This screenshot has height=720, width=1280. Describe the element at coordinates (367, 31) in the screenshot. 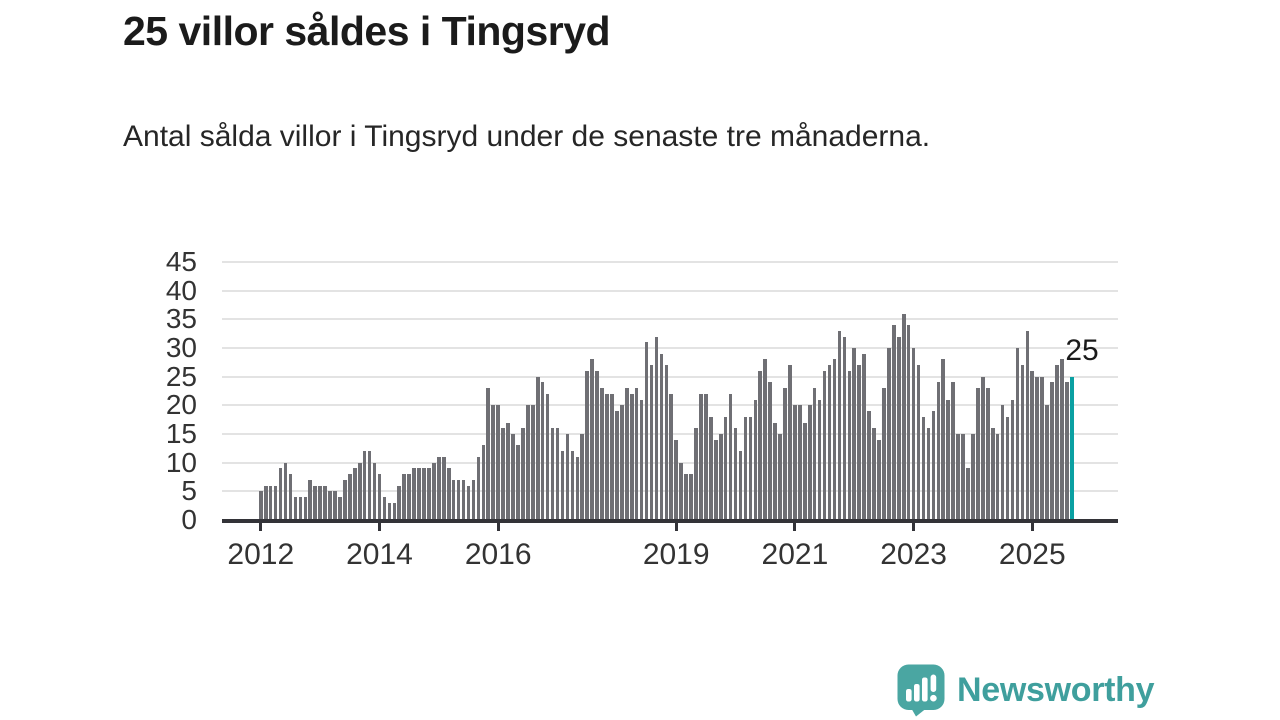

I see `chart-title: 25 villor såldes i Tingsryd` at that location.